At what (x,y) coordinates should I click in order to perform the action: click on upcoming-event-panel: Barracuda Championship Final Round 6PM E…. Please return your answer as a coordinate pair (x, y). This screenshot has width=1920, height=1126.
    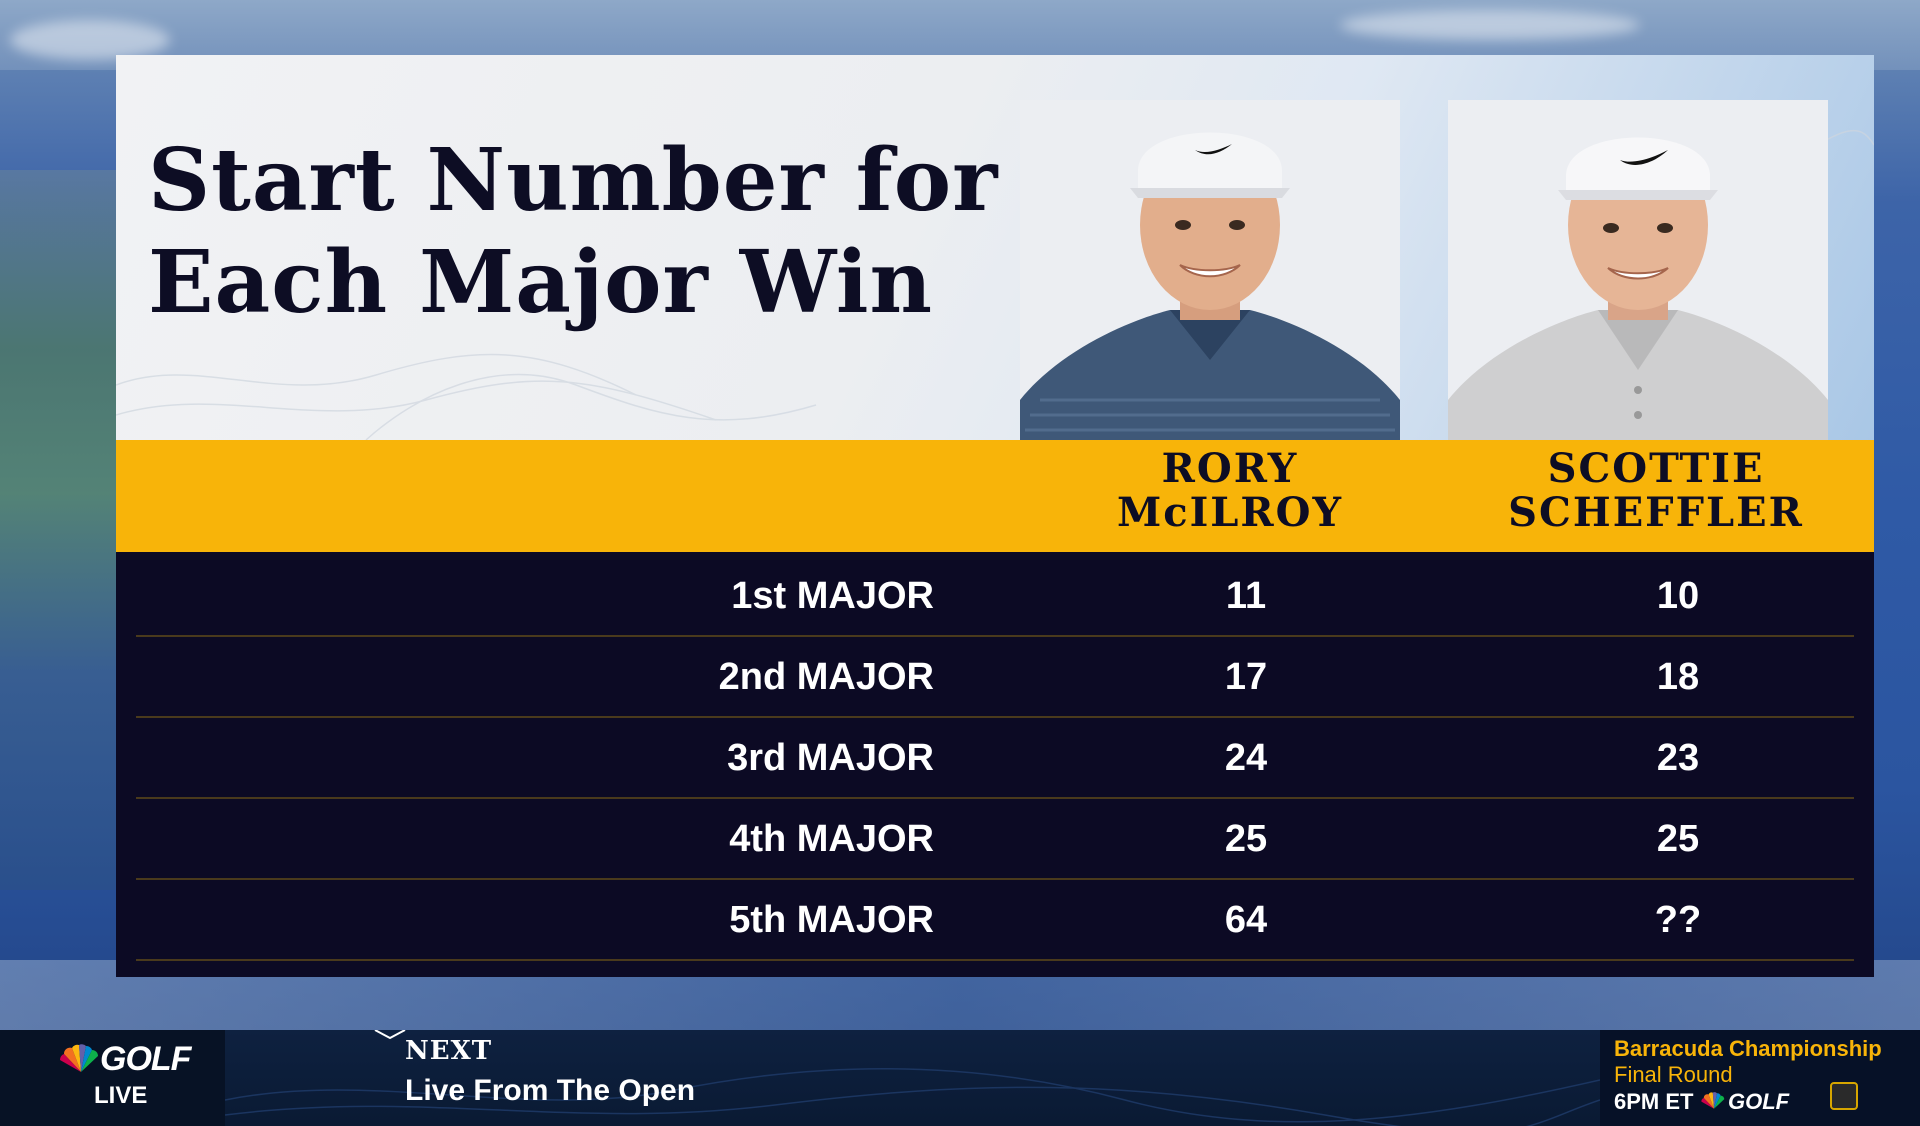
    Looking at the image, I should click on (1760, 1078).